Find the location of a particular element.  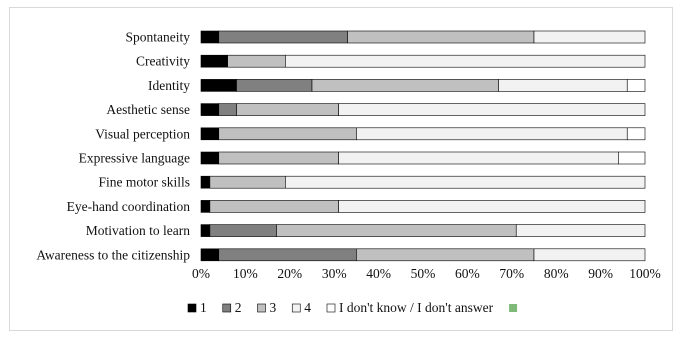

category-label: Creativity is located at coordinates (163, 61).